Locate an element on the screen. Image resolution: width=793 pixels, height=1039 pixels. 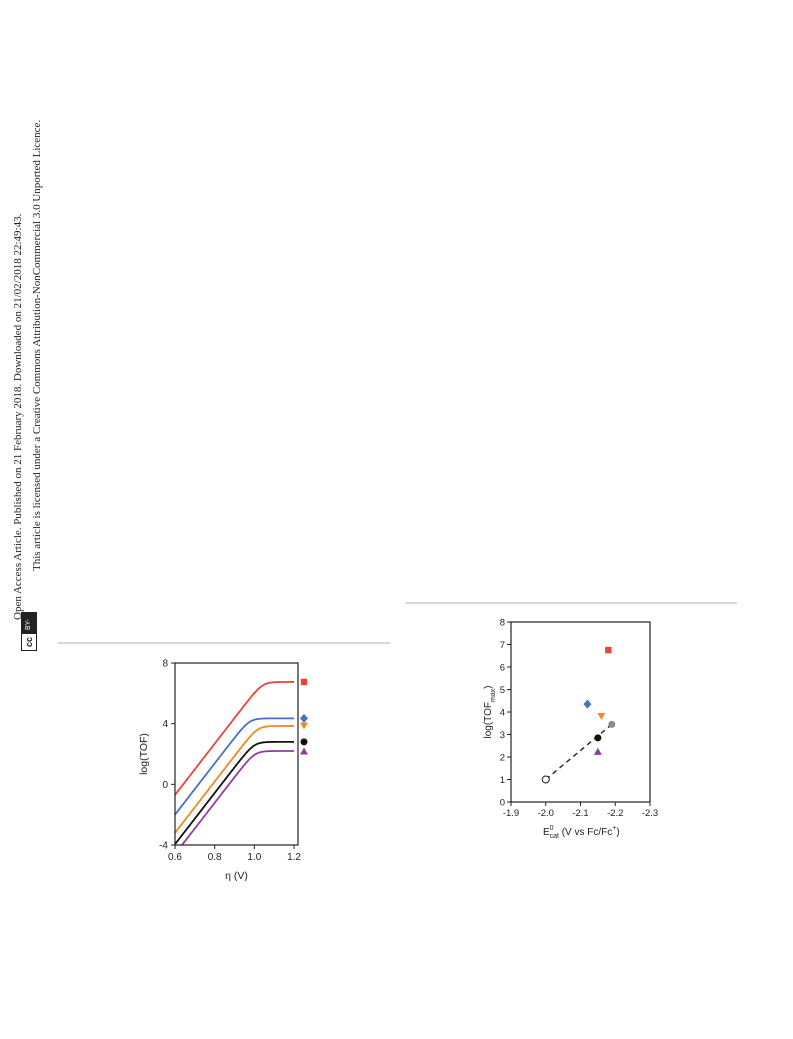
x-tick-label-3: 1.2 is located at coordinates (294, 857).